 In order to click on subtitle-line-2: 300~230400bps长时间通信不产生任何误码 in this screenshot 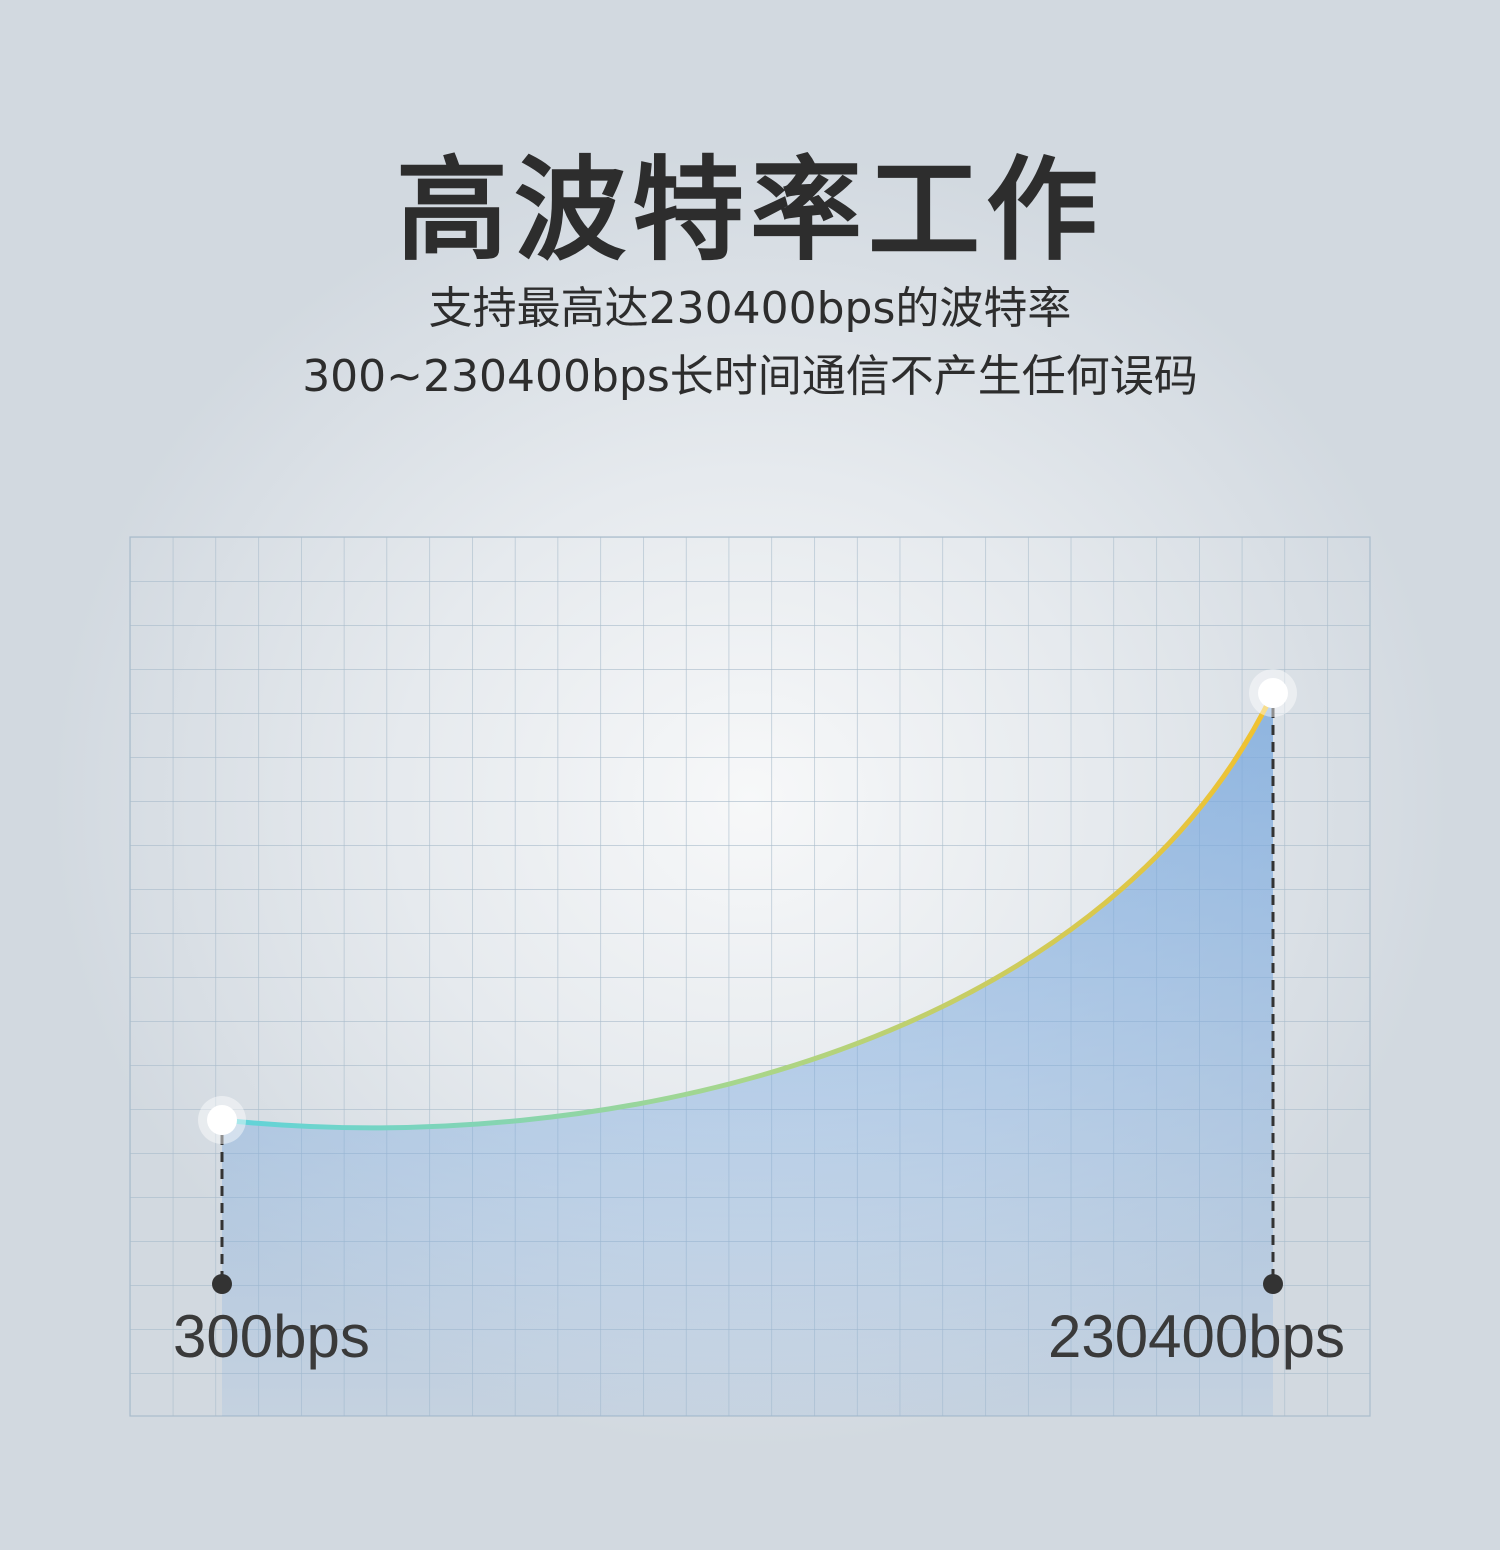, I will do `click(750, 376)`.